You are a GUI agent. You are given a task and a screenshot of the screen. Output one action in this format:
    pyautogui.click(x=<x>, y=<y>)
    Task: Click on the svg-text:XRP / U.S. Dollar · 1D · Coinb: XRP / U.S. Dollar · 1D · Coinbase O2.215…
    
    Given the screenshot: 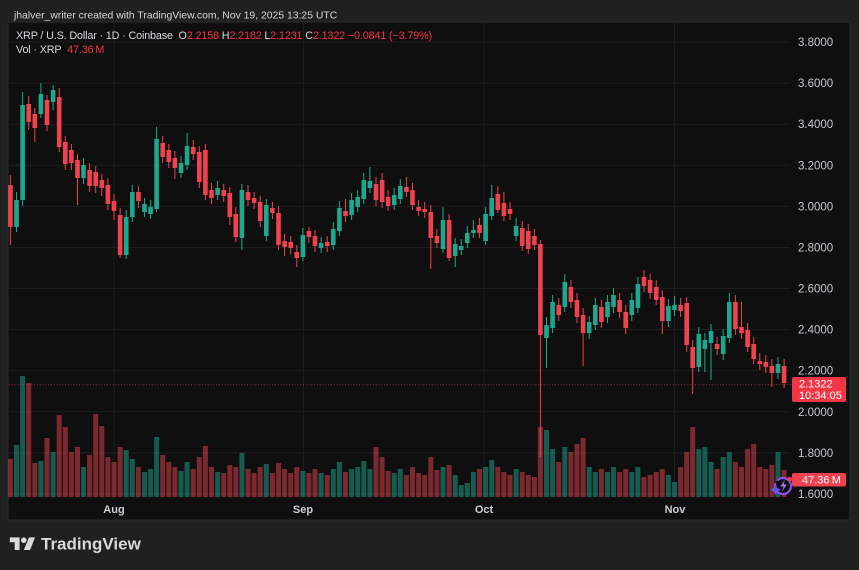 What is the action you would take?
    pyautogui.click(x=224, y=36)
    